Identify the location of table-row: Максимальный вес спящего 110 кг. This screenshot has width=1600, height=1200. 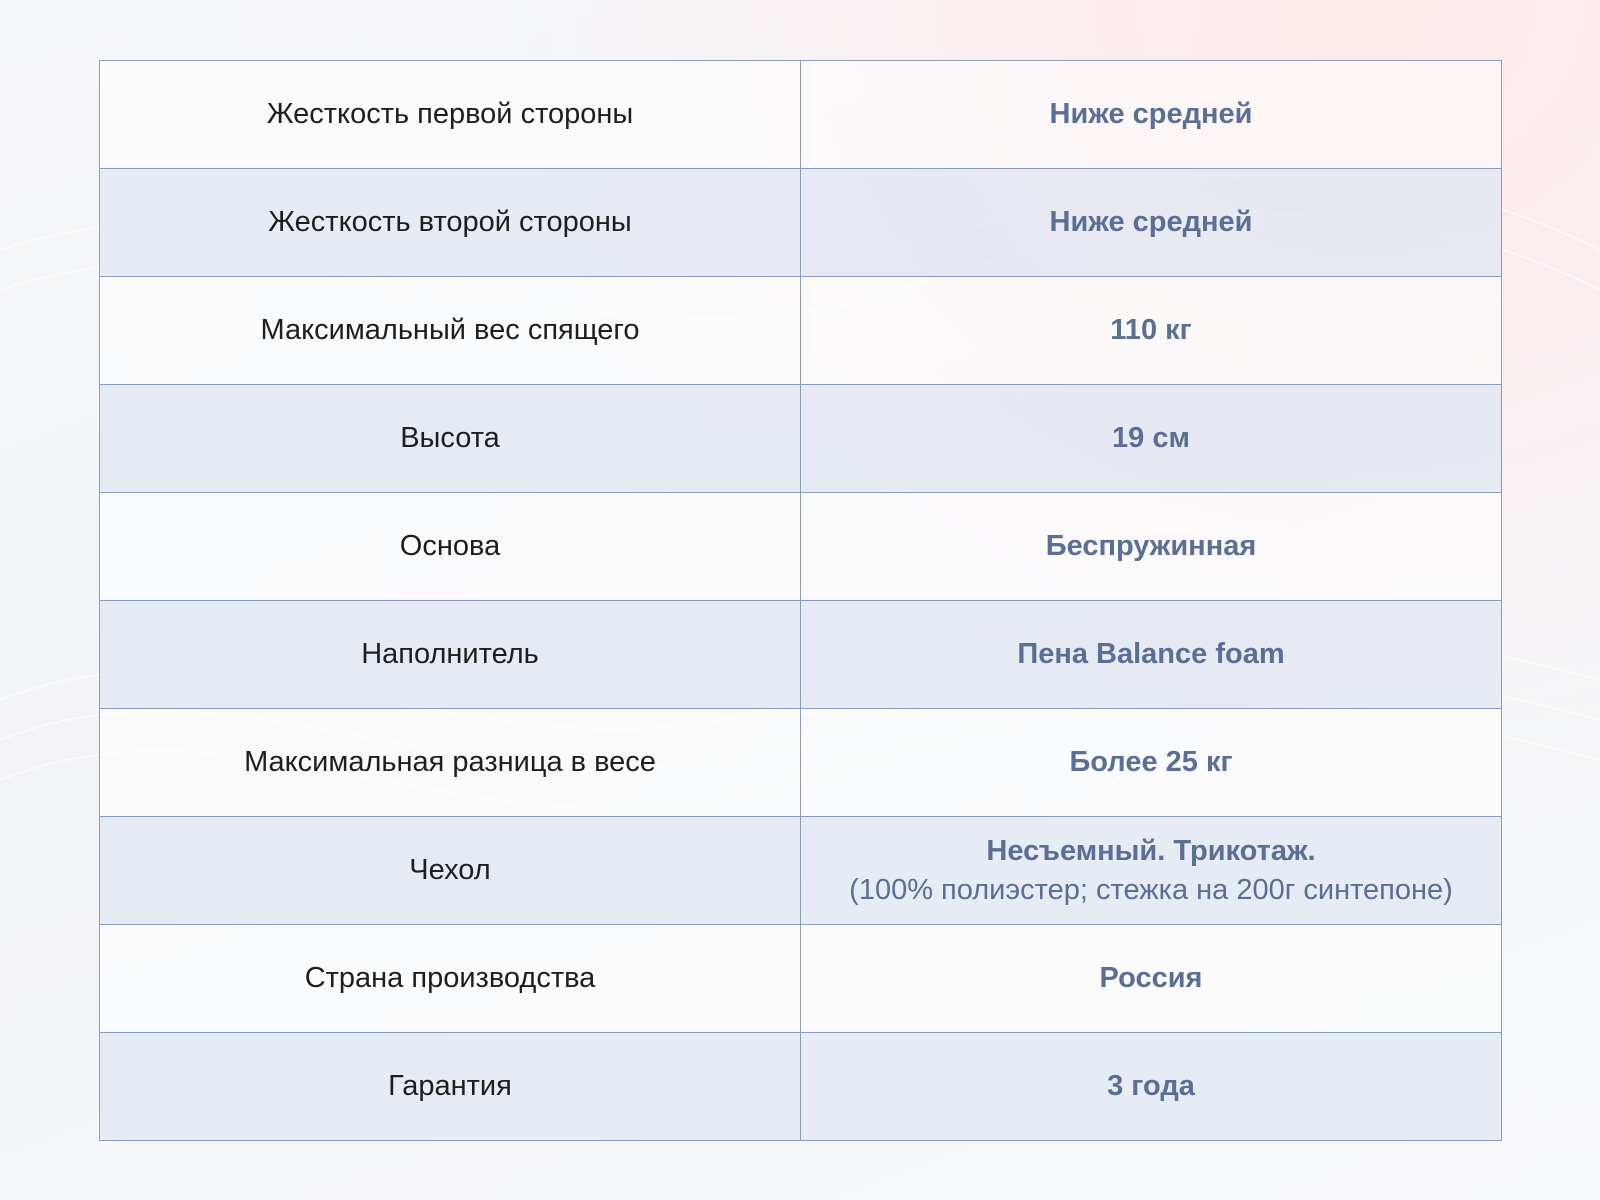
(800, 330).